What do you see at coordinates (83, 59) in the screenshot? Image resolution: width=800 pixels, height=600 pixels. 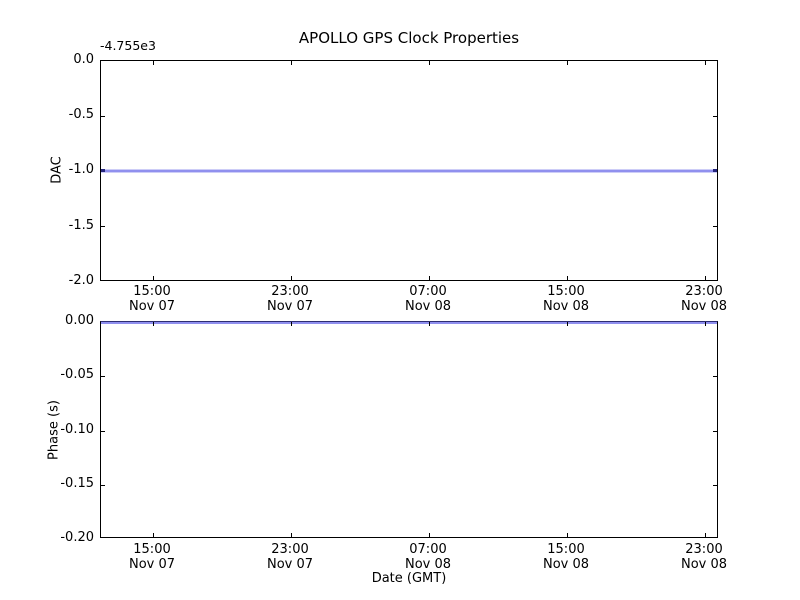 I see `ytick-label: 0.0` at bounding box center [83, 59].